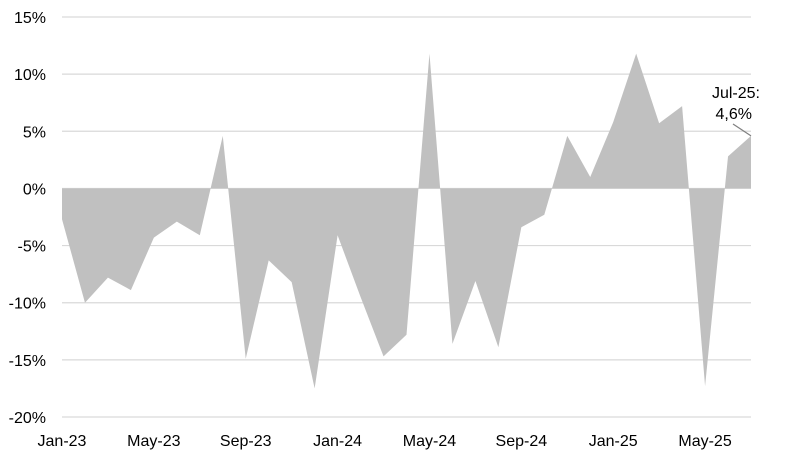  I want to click on x-tick-label: Jan-23, so click(62, 441).